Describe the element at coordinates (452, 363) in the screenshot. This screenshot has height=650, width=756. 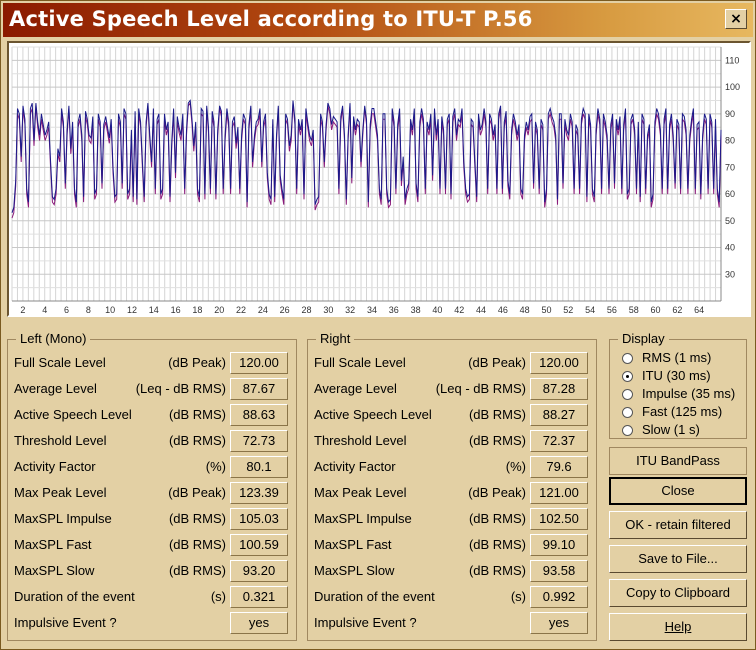
I see `right-row: Full Scale Level (dB Peak) 120.00` at that location.